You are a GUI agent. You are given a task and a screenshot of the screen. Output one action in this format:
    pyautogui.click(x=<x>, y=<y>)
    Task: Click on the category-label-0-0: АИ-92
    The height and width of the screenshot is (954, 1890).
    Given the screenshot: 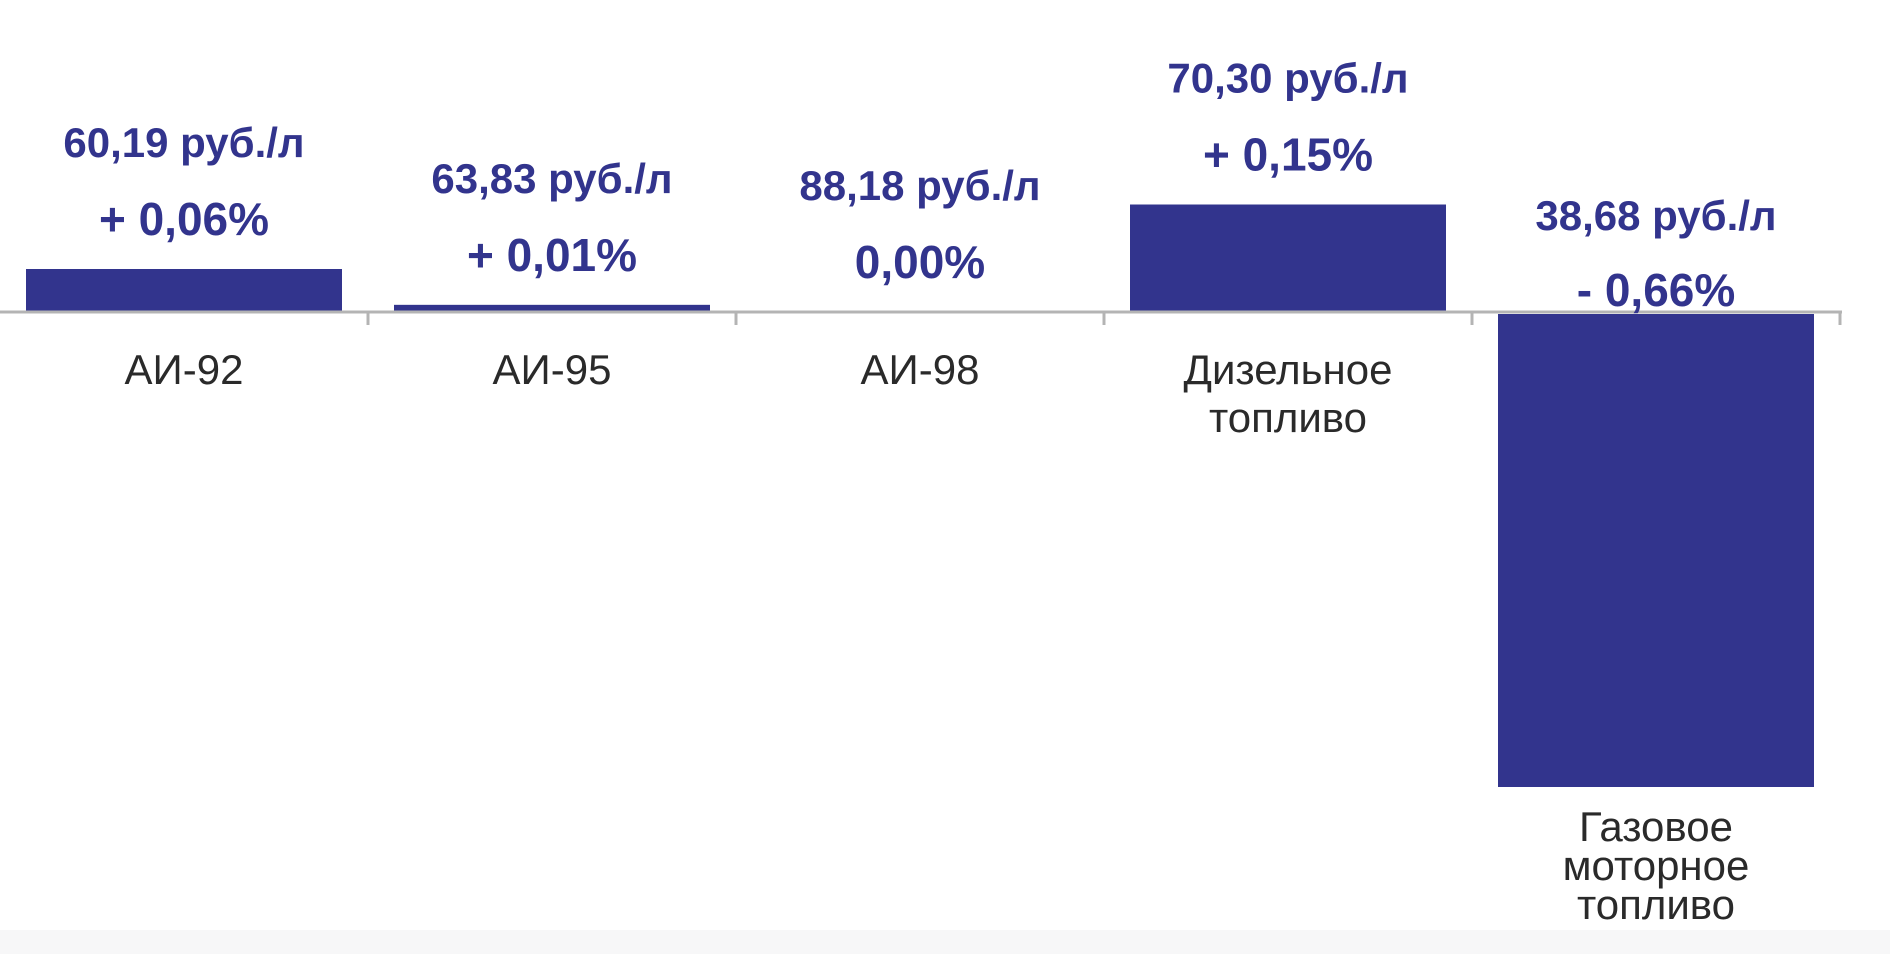 What is the action you would take?
    pyautogui.click(x=184, y=369)
    